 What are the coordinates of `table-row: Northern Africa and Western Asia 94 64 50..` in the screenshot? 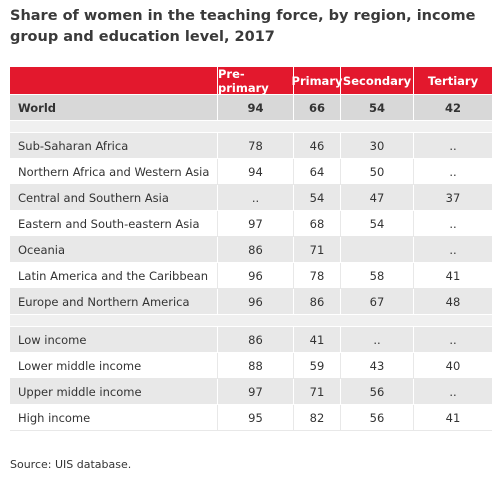 It's located at (251, 172).